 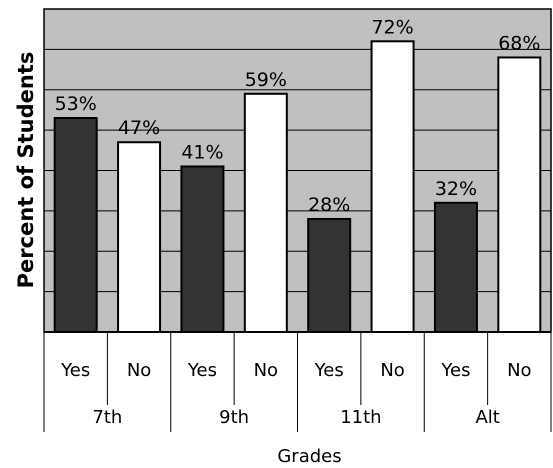 What do you see at coordinates (26, 170) in the screenshot?
I see `y-axis-title: Percent of Students` at bounding box center [26, 170].